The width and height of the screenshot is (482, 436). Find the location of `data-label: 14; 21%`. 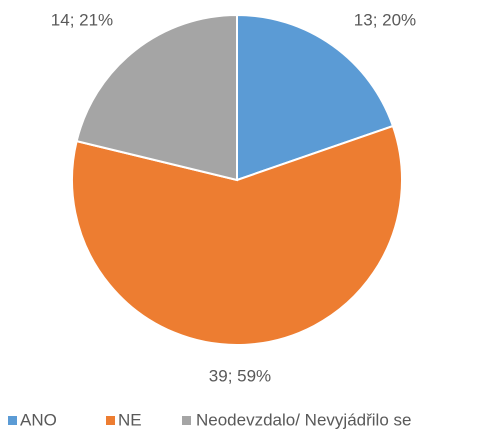

data-label: 14; 21% is located at coordinates (82, 19).